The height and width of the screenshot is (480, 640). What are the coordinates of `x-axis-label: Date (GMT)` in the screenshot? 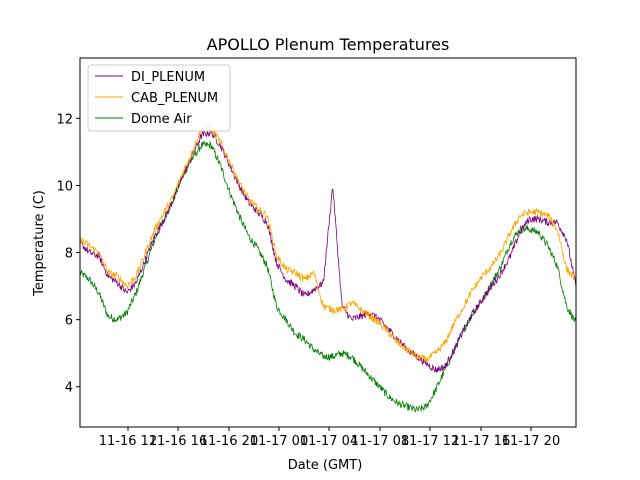 It's located at (325, 465).